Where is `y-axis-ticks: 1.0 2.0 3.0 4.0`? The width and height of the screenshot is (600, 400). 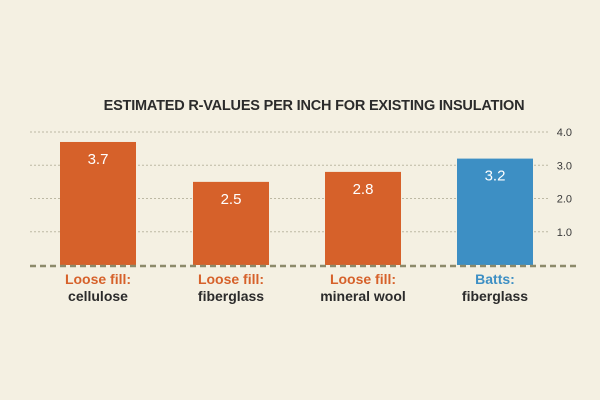 y-axis-ticks: 1.0 2.0 3.0 4.0 is located at coordinates (564, 183).